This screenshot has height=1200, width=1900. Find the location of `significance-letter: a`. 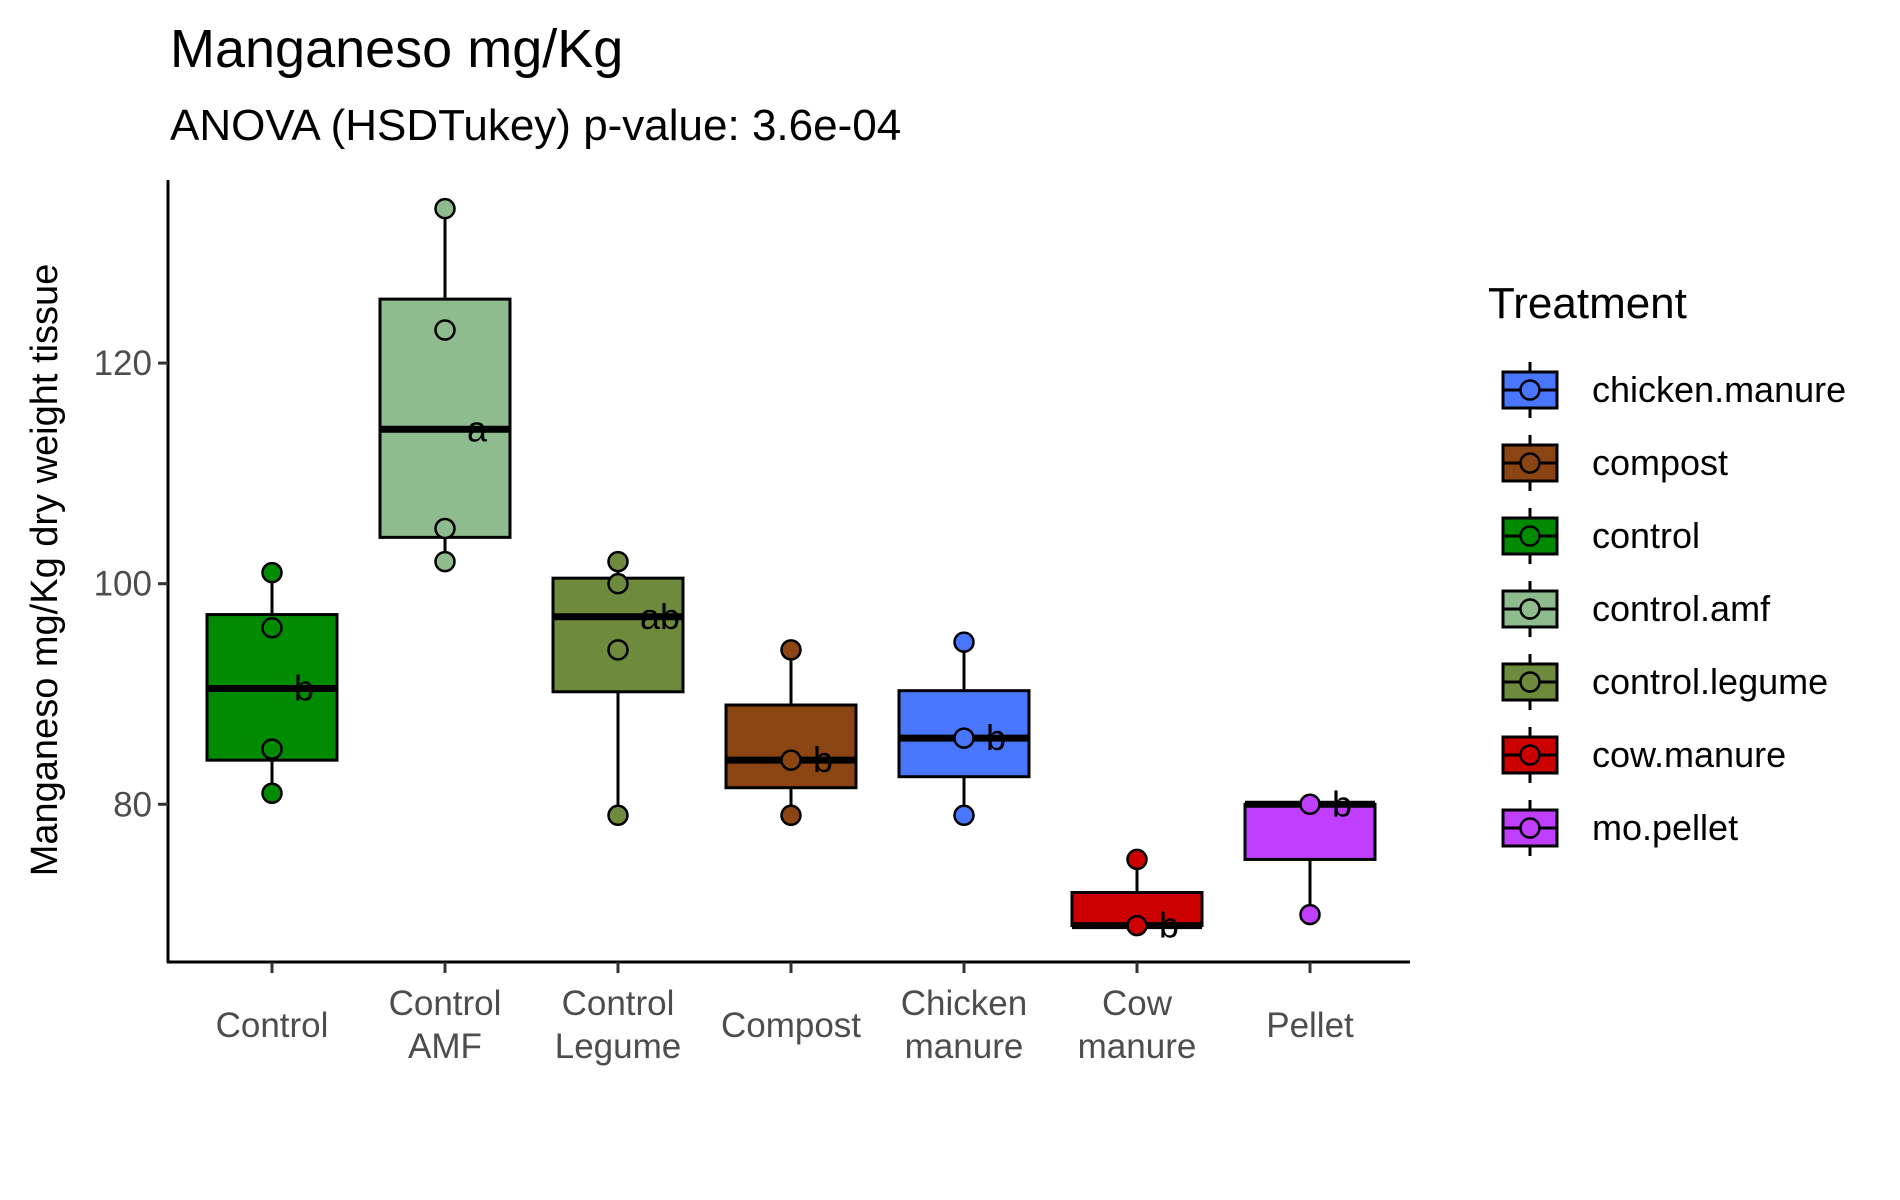

significance-letter: a is located at coordinates (477, 428).